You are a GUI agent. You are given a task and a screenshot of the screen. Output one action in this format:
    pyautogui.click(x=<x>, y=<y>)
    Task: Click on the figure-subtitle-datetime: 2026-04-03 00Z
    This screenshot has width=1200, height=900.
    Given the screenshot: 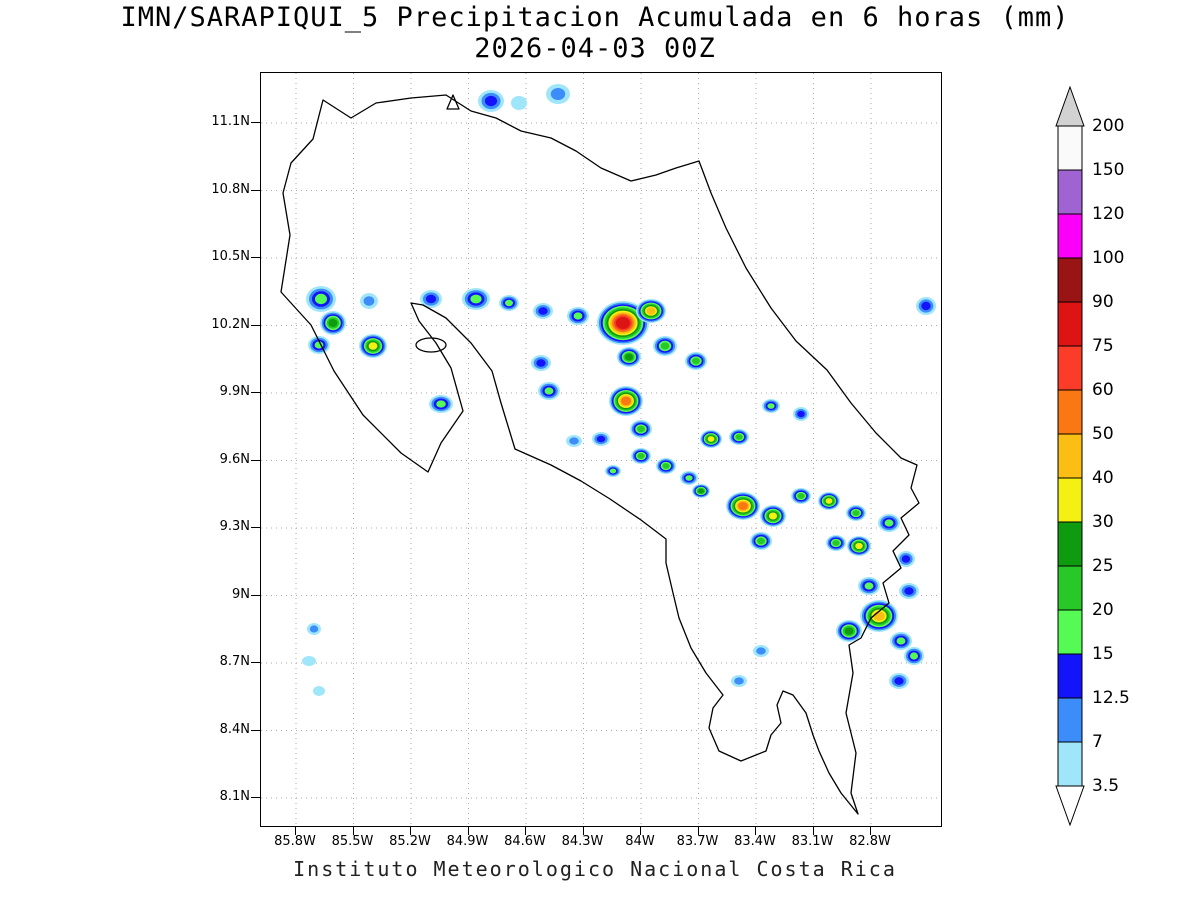 What is the action you would take?
    pyautogui.click(x=595, y=48)
    